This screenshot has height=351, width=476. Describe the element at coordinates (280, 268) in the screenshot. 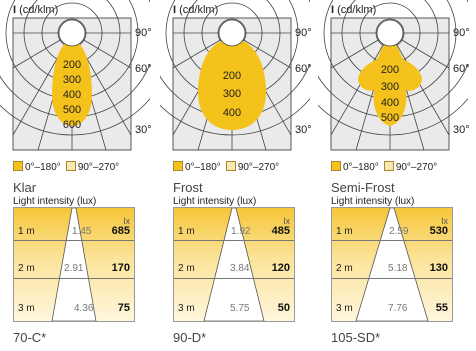

I see `lux-value: 120` at that location.